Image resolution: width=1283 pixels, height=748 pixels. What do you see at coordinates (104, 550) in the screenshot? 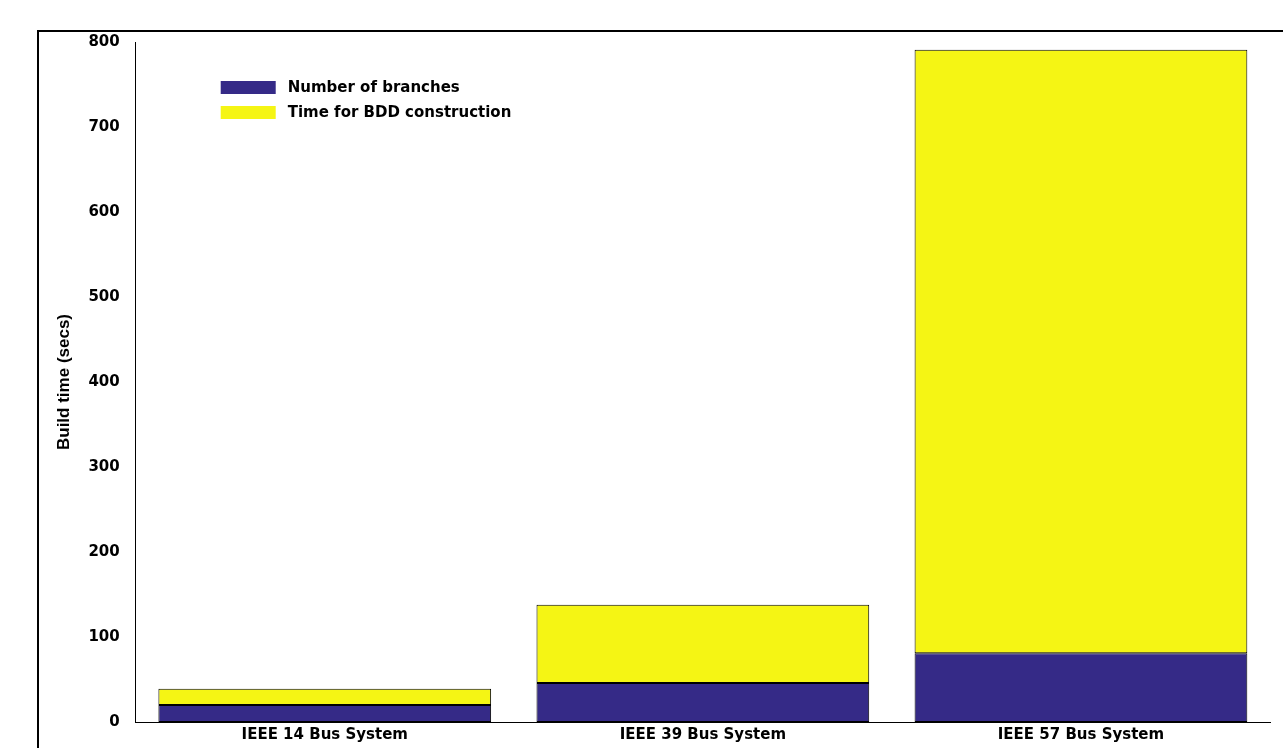
I see `y-tick-label: 200` at bounding box center [104, 550].